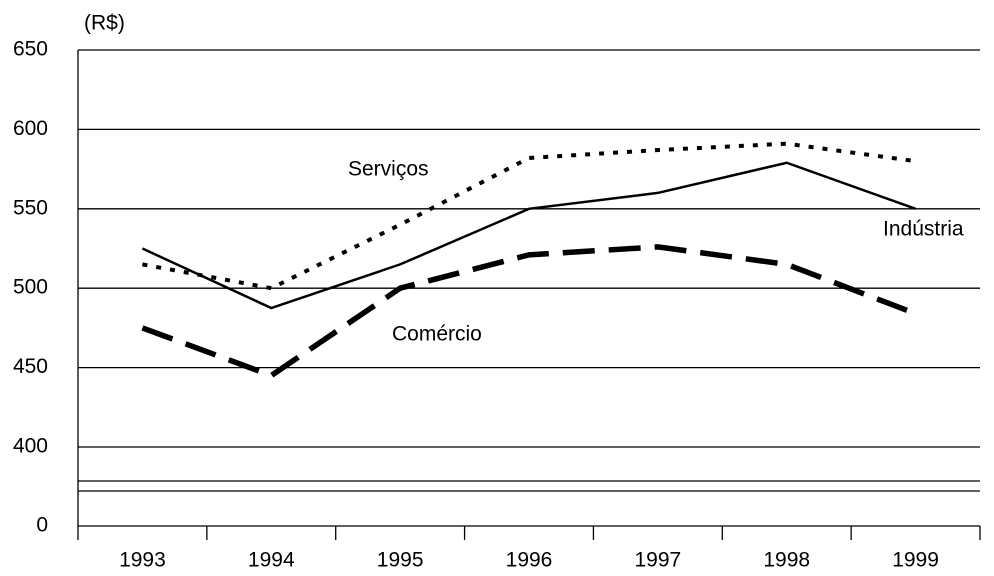 This screenshot has width=994, height=576. What do you see at coordinates (400, 560) in the screenshot?
I see `x-tick-label: 1995` at bounding box center [400, 560].